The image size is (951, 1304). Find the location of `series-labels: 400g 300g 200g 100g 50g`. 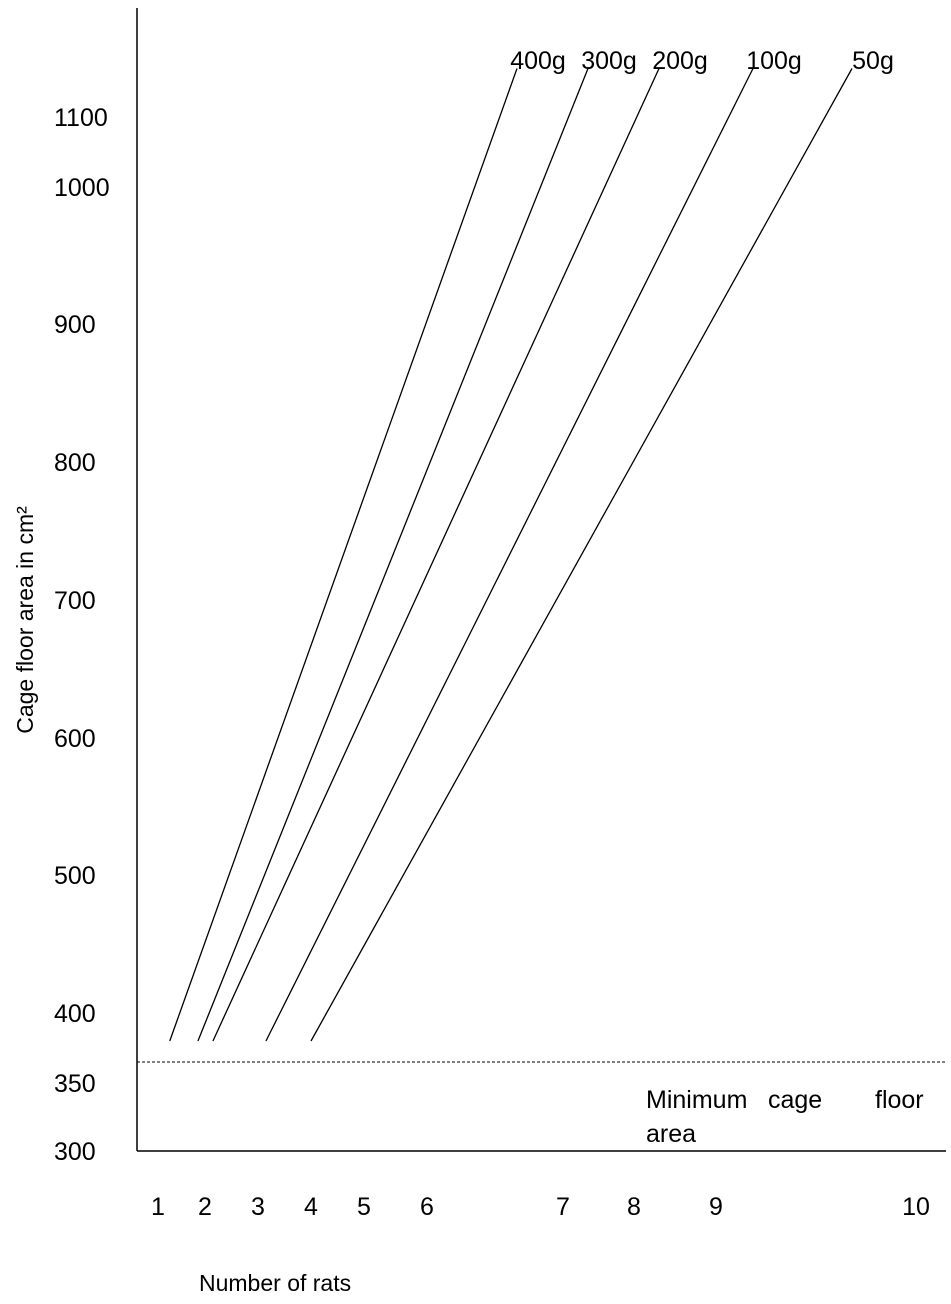

series-labels: 400g 300g 200g 100g 50g is located at coordinates (702, 61).